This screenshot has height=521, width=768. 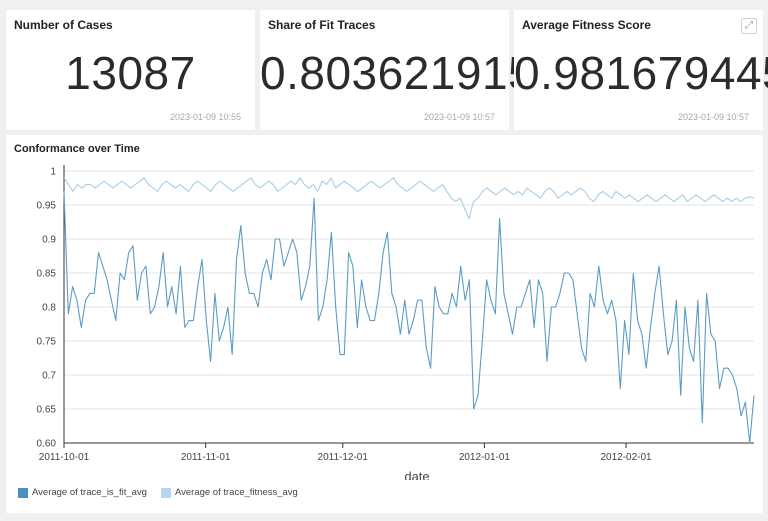 I want to click on y-tick-label: 0.85, so click(x=47, y=274).